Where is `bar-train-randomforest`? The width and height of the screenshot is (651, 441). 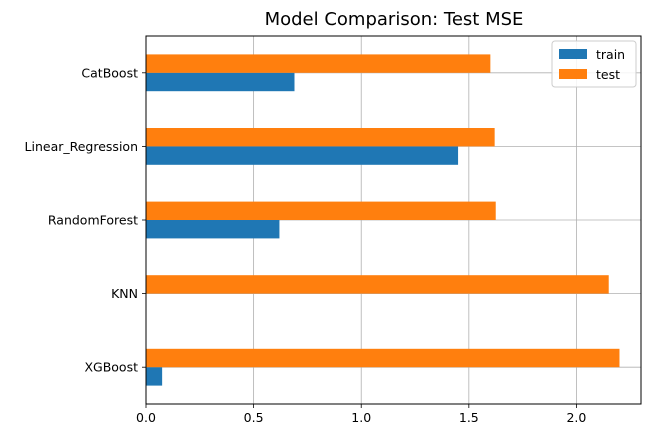
bar-train-randomforest is located at coordinates (213, 229).